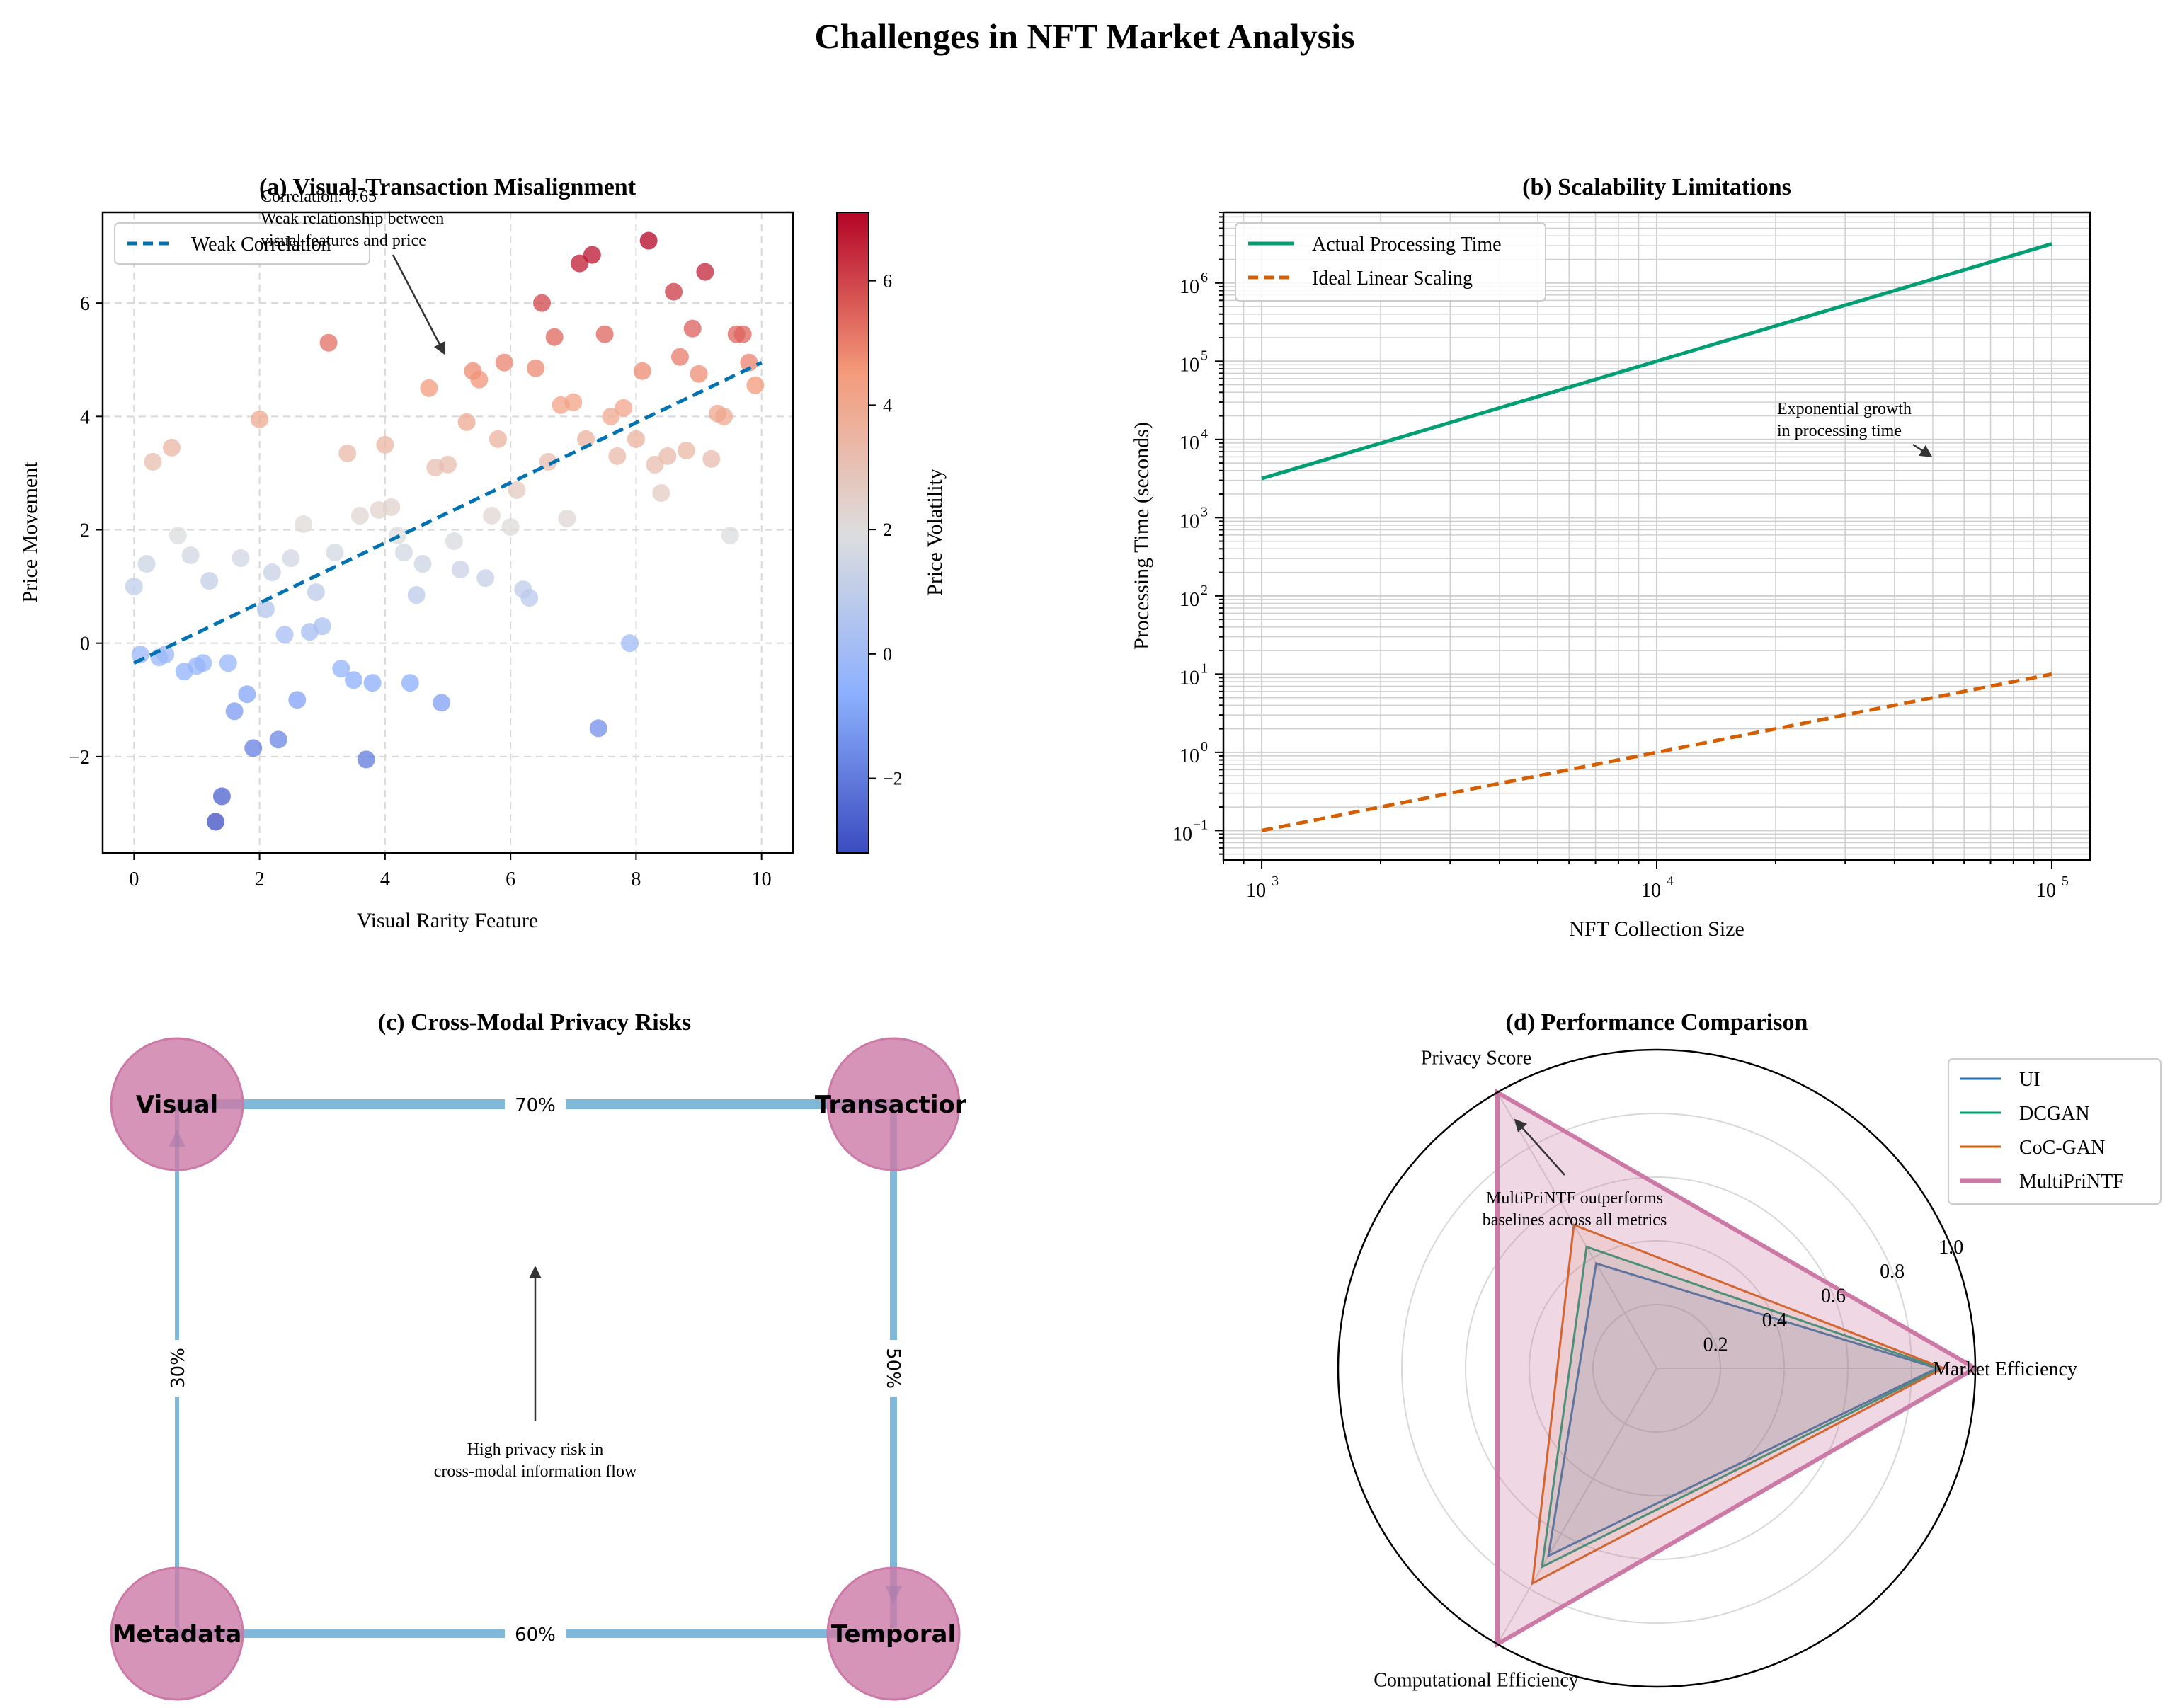  What do you see at coordinates (1204, 512) in the screenshot?
I see `panel-b-ytick-exp-4: 3` at bounding box center [1204, 512].